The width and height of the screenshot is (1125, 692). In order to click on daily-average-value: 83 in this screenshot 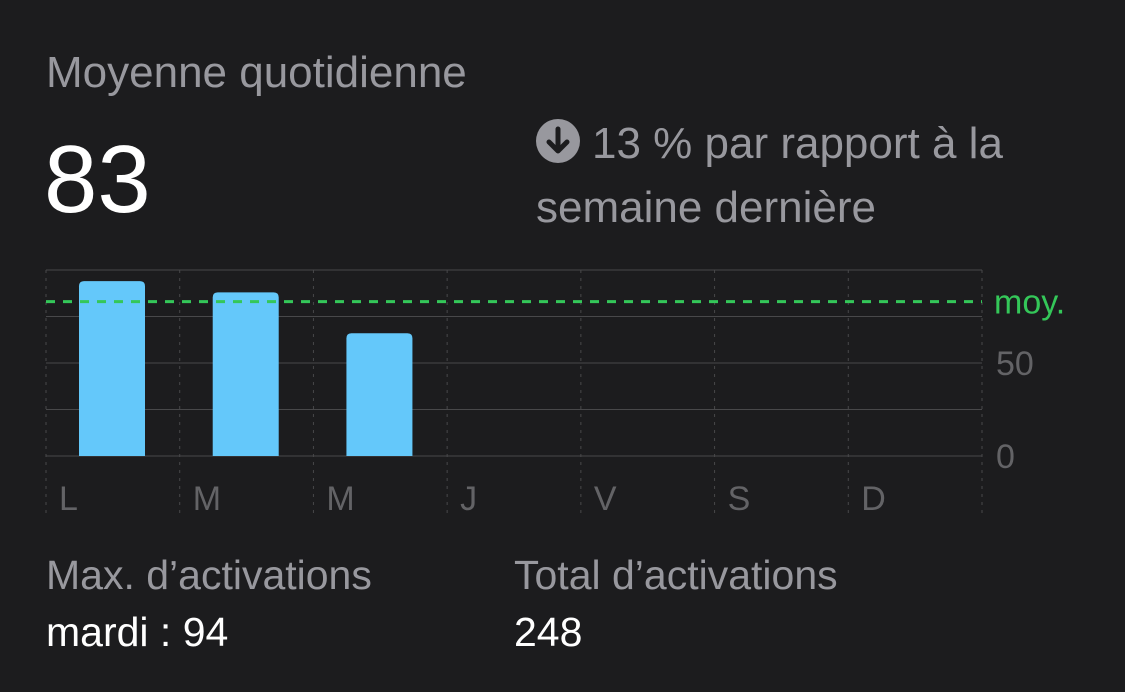, I will do `click(97, 180)`.